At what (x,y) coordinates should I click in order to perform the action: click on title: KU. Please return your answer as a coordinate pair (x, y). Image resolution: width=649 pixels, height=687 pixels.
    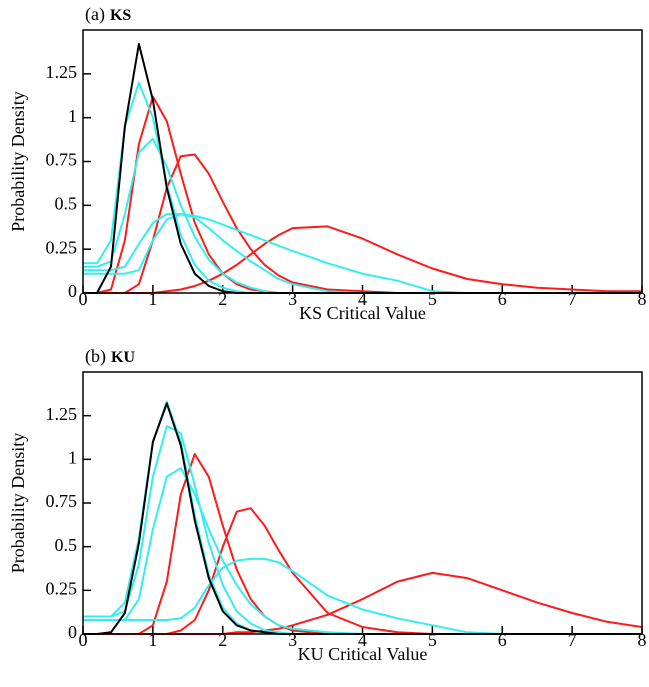
    Looking at the image, I should click on (123, 357).